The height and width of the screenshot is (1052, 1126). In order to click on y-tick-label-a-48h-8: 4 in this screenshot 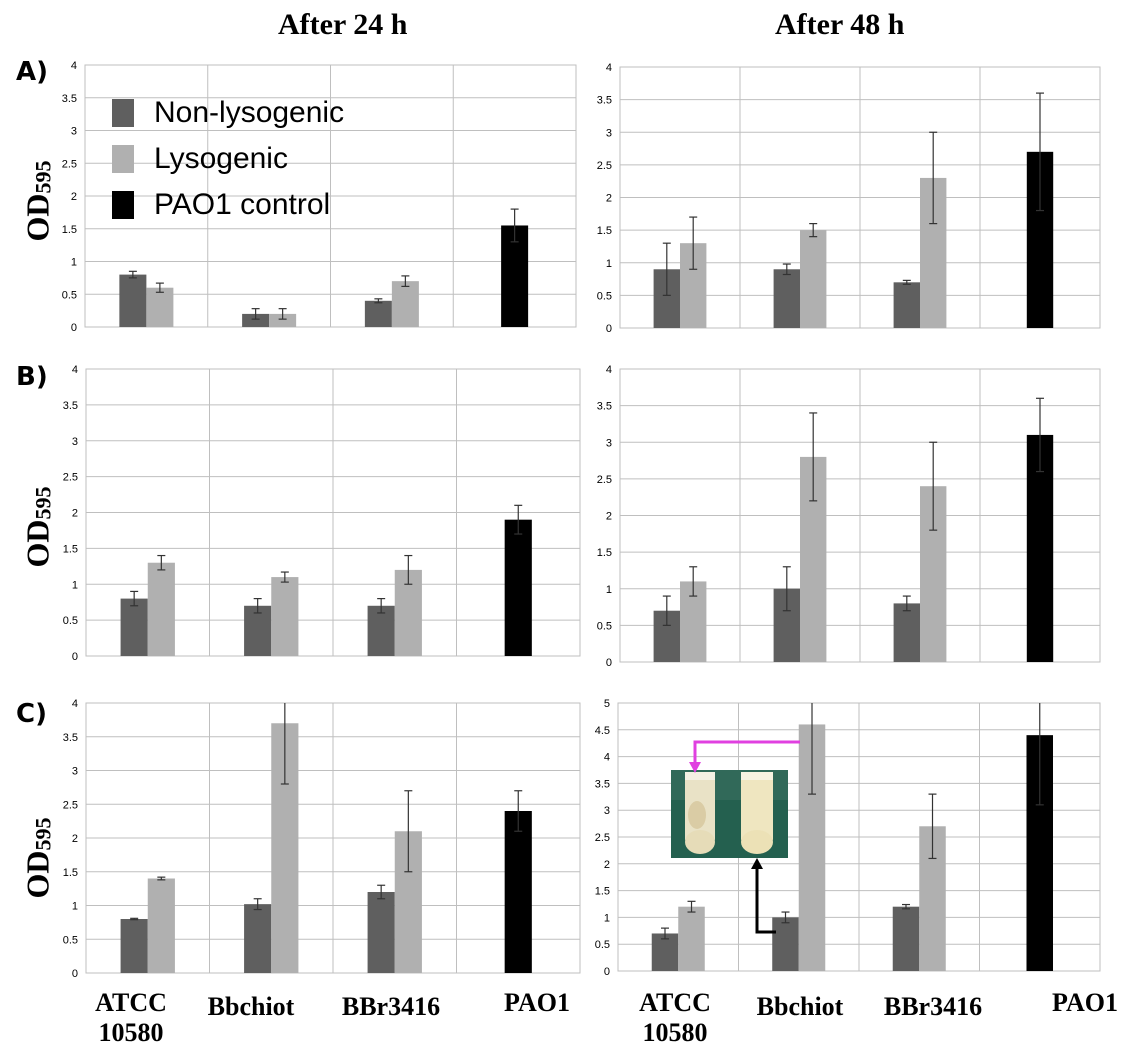, I will do `click(609, 68)`.